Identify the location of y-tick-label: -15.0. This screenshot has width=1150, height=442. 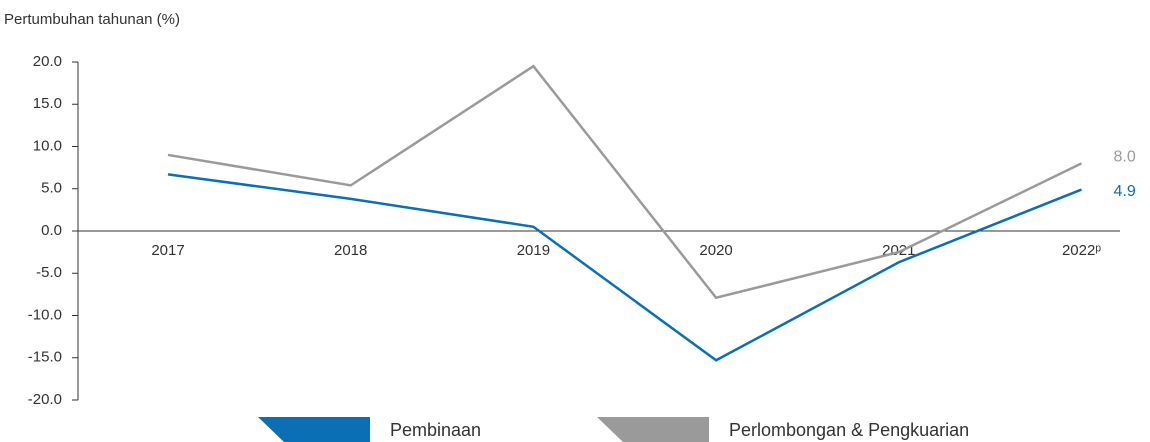
(45, 357).